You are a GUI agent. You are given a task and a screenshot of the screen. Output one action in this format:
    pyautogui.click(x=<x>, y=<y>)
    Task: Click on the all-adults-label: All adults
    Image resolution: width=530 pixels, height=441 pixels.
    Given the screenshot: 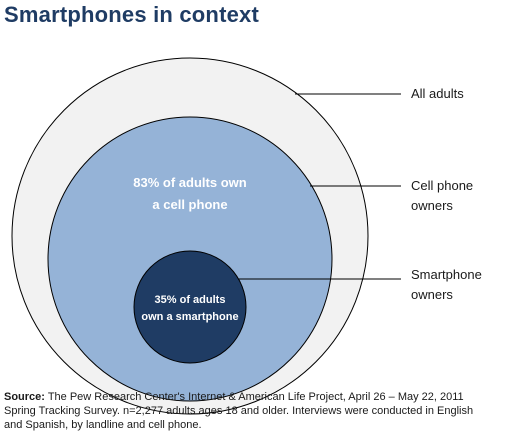 What is the action you would take?
    pyautogui.click(x=437, y=93)
    